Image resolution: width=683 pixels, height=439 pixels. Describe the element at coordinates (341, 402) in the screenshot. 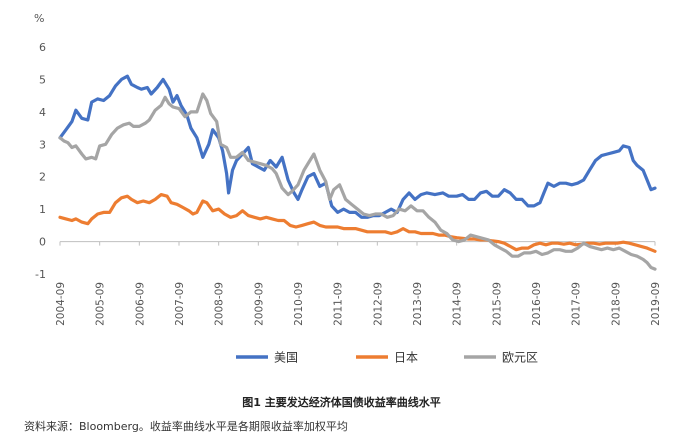

I see `figure-caption: 图1 主要发达经济体国债收益率曲线水平` at that location.